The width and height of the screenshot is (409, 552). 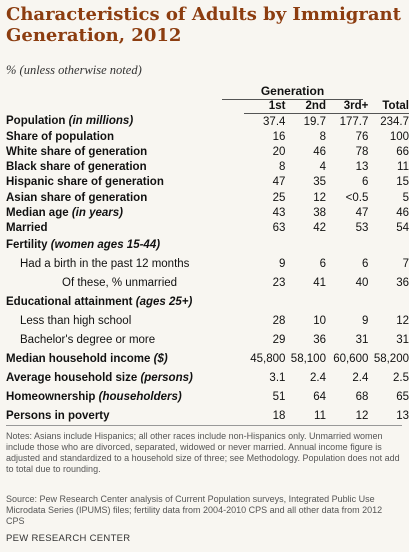 What do you see at coordinates (207, 397) in the screenshot?
I see `table-row: Homeownership (householders) 51 64 68 65` at bounding box center [207, 397].